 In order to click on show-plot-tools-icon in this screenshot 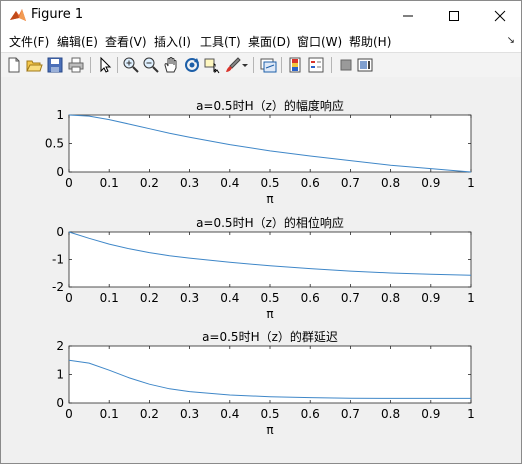, I will do `click(365, 65)`.